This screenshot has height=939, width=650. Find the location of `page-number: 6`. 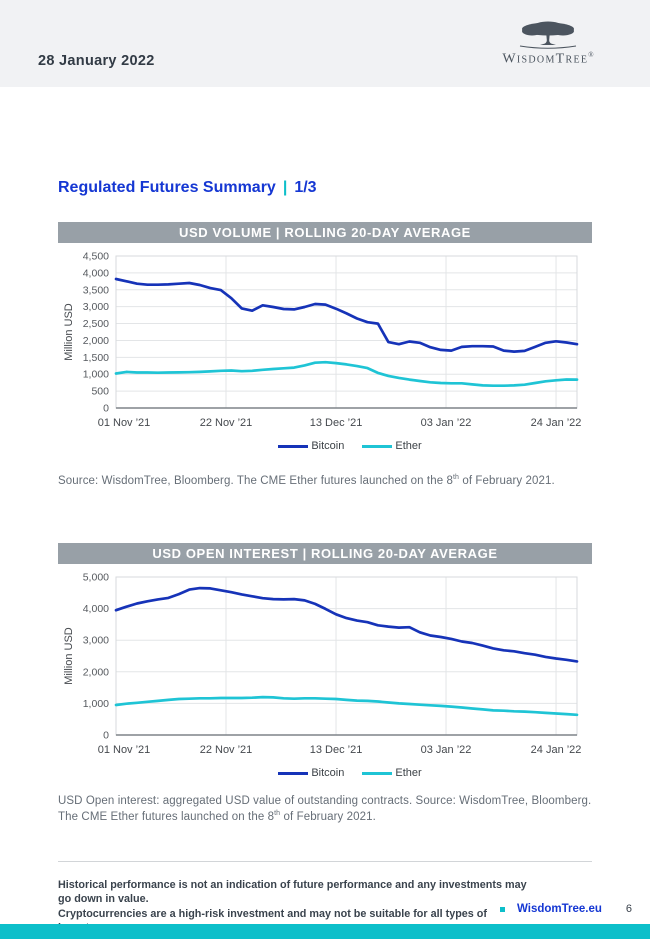

page-number: 6 is located at coordinates (629, 909).